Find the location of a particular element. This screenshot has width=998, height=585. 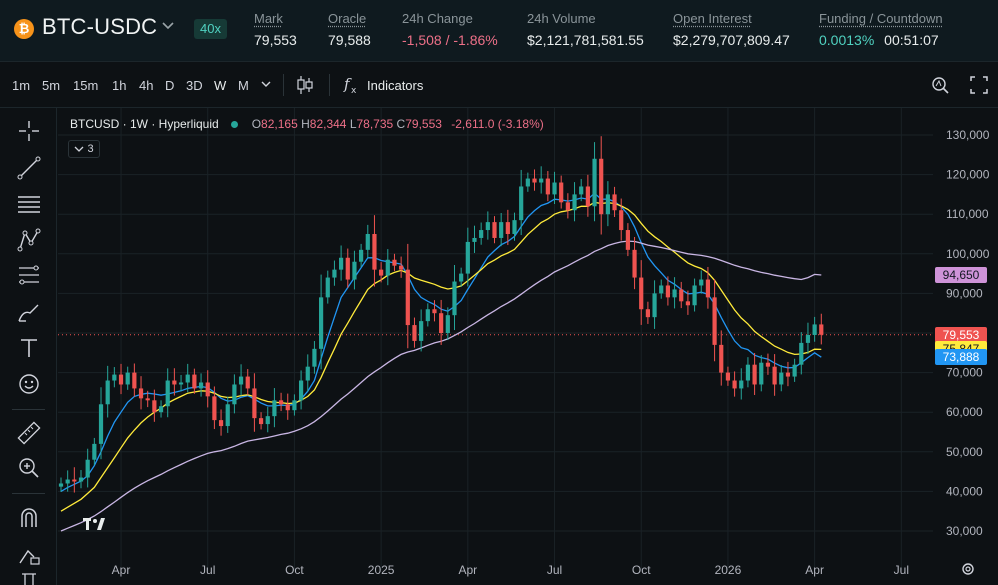

funding-rate: 0.0013% is located at coordinates (847, 40).